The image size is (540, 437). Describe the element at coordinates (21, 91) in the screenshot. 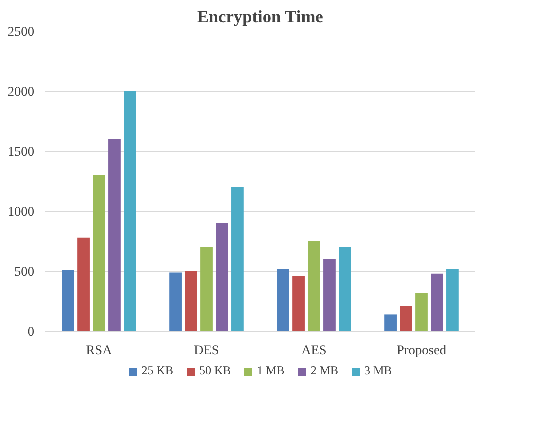

I see `y-tick-label: 2000` at that location.